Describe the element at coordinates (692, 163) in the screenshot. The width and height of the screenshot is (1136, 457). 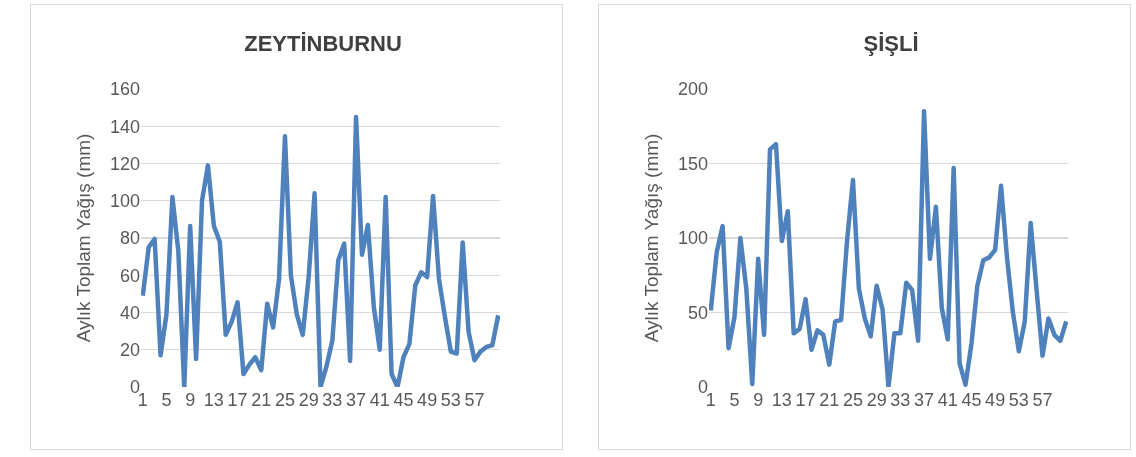
I see `y-tick-label: 150` at that location.